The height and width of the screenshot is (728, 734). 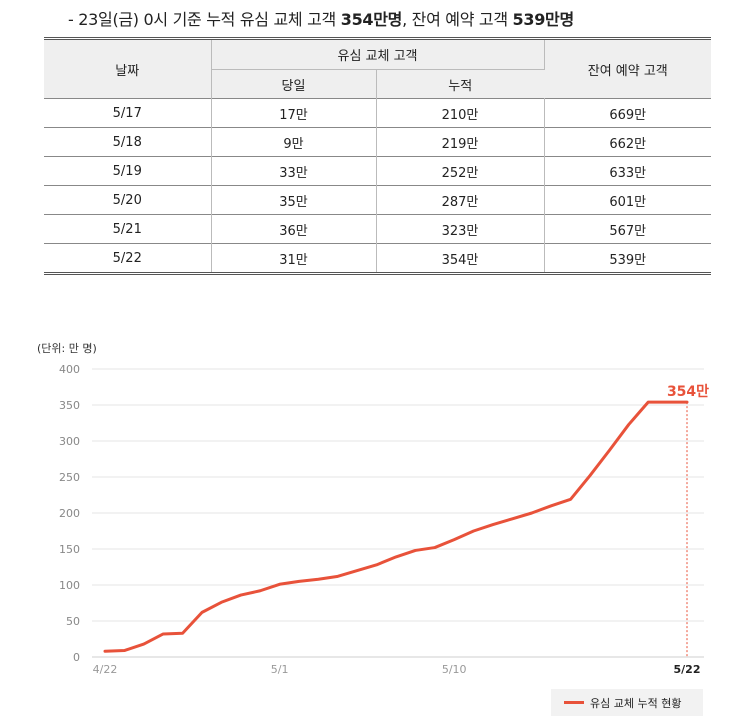 What do you see at coordinates (627, 259) in the screenshot?
I see `cell-remaining: 539만` at bounding box center [627, 259].